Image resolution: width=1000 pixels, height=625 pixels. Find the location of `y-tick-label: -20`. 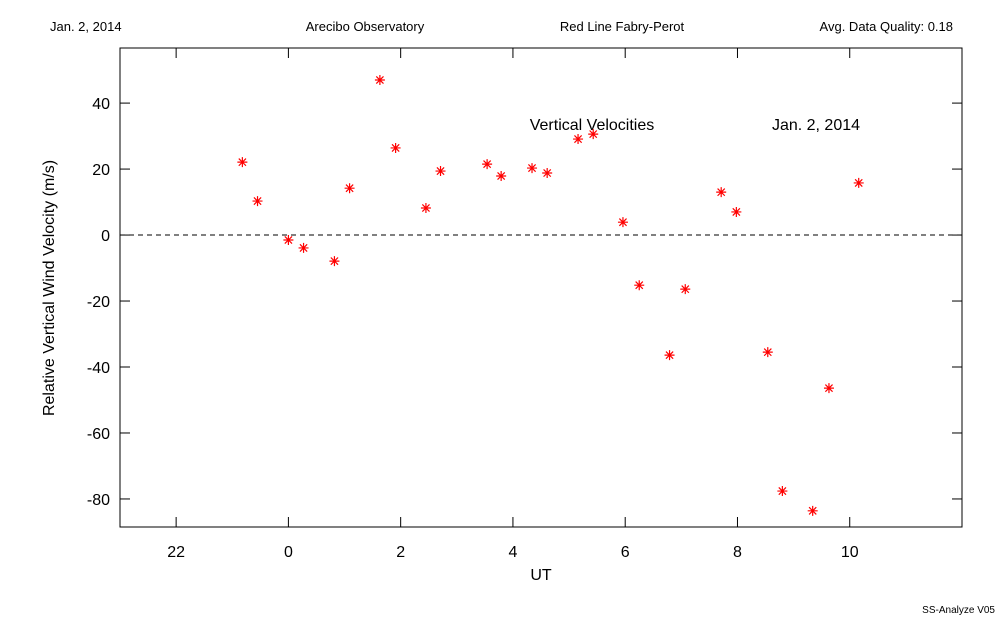

y-tick-label: -20 is located at coordinates (98, 302).